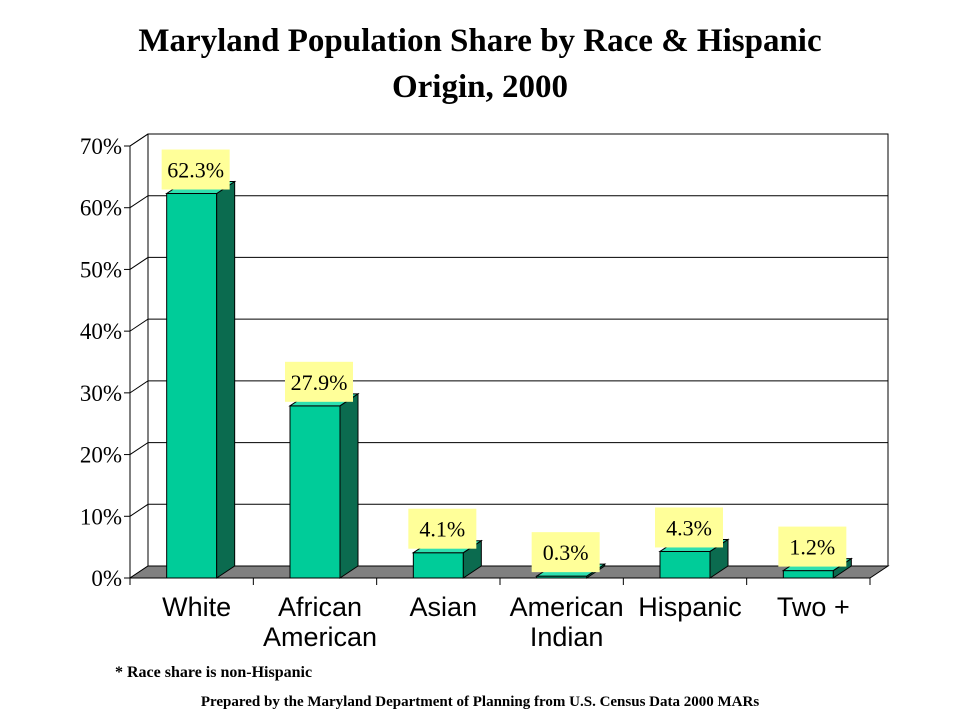 This screenshot has height=720, width=960. What do you see at coordinates (101, 455) in the screenshot?
I see `y-tick-label: 20%` at bounding box center [101, 455].